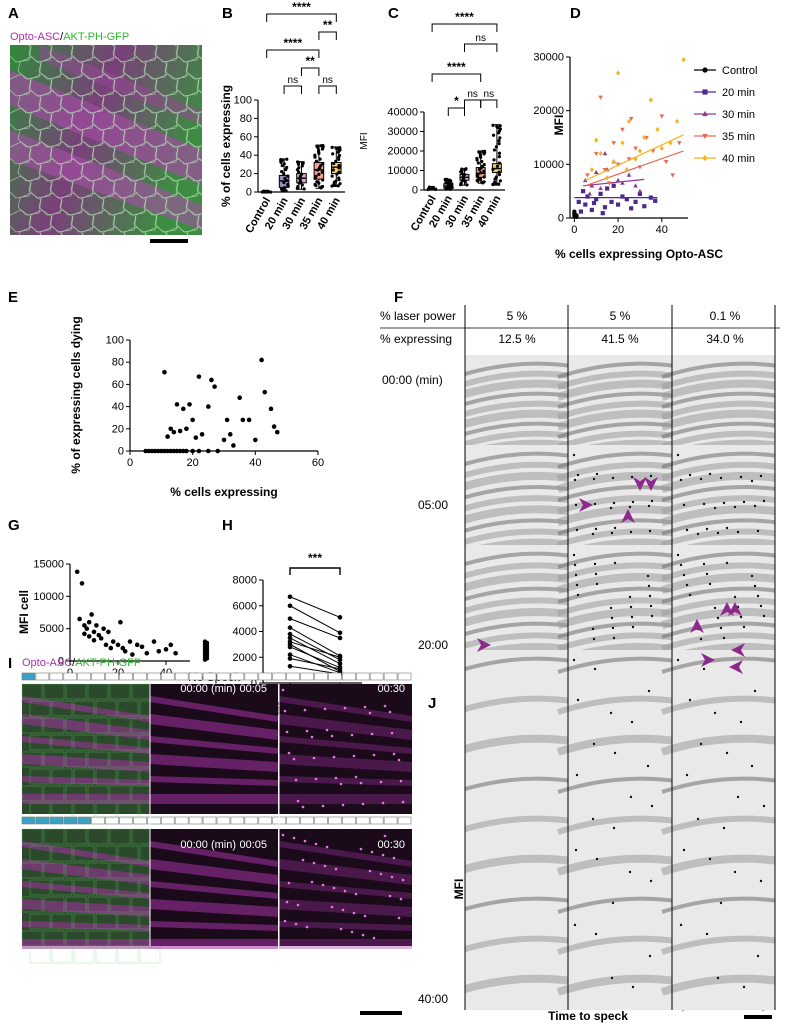 The width and height of the screenshot is (795, 1026). Describe the element at coordinates (433, 505) in the screenshot. I see `f-time-1: 05:00` at that location.